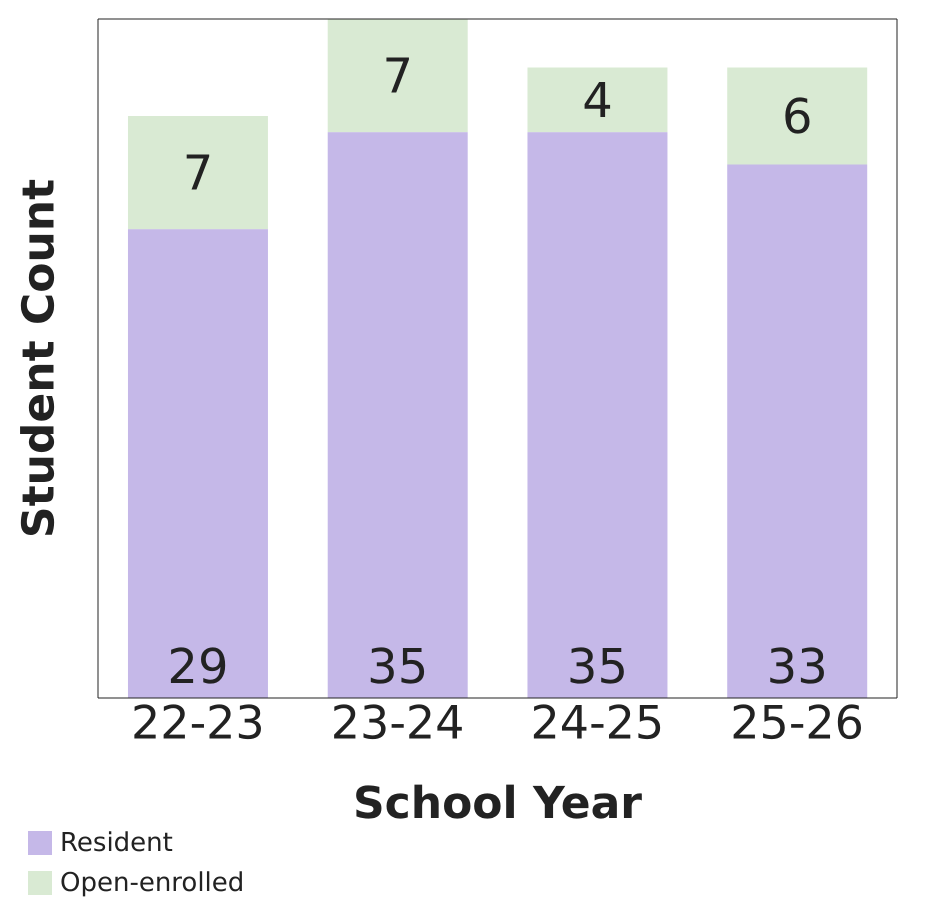 The image size is (928, 919). What do you see at coordinates (197, 667) in the screenshot?
I see `data-label: 29` at bounding box center [197, 667].